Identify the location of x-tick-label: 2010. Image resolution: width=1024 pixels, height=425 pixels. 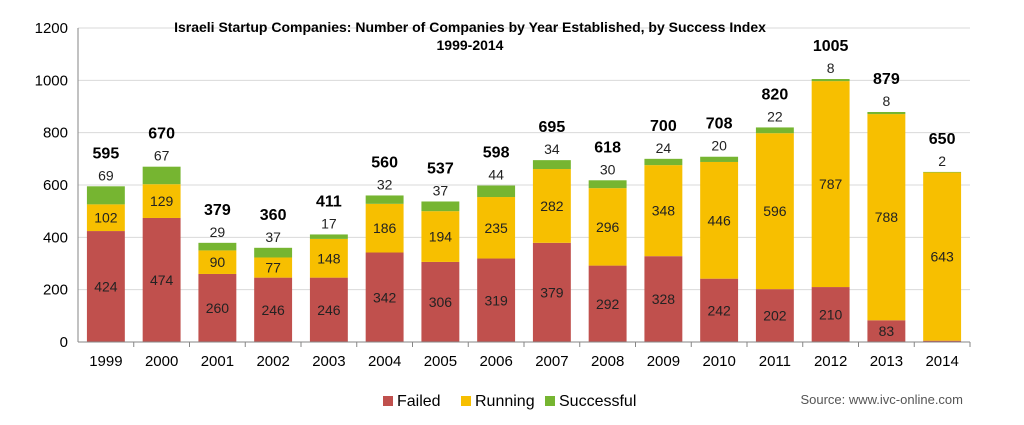
(718, 361).